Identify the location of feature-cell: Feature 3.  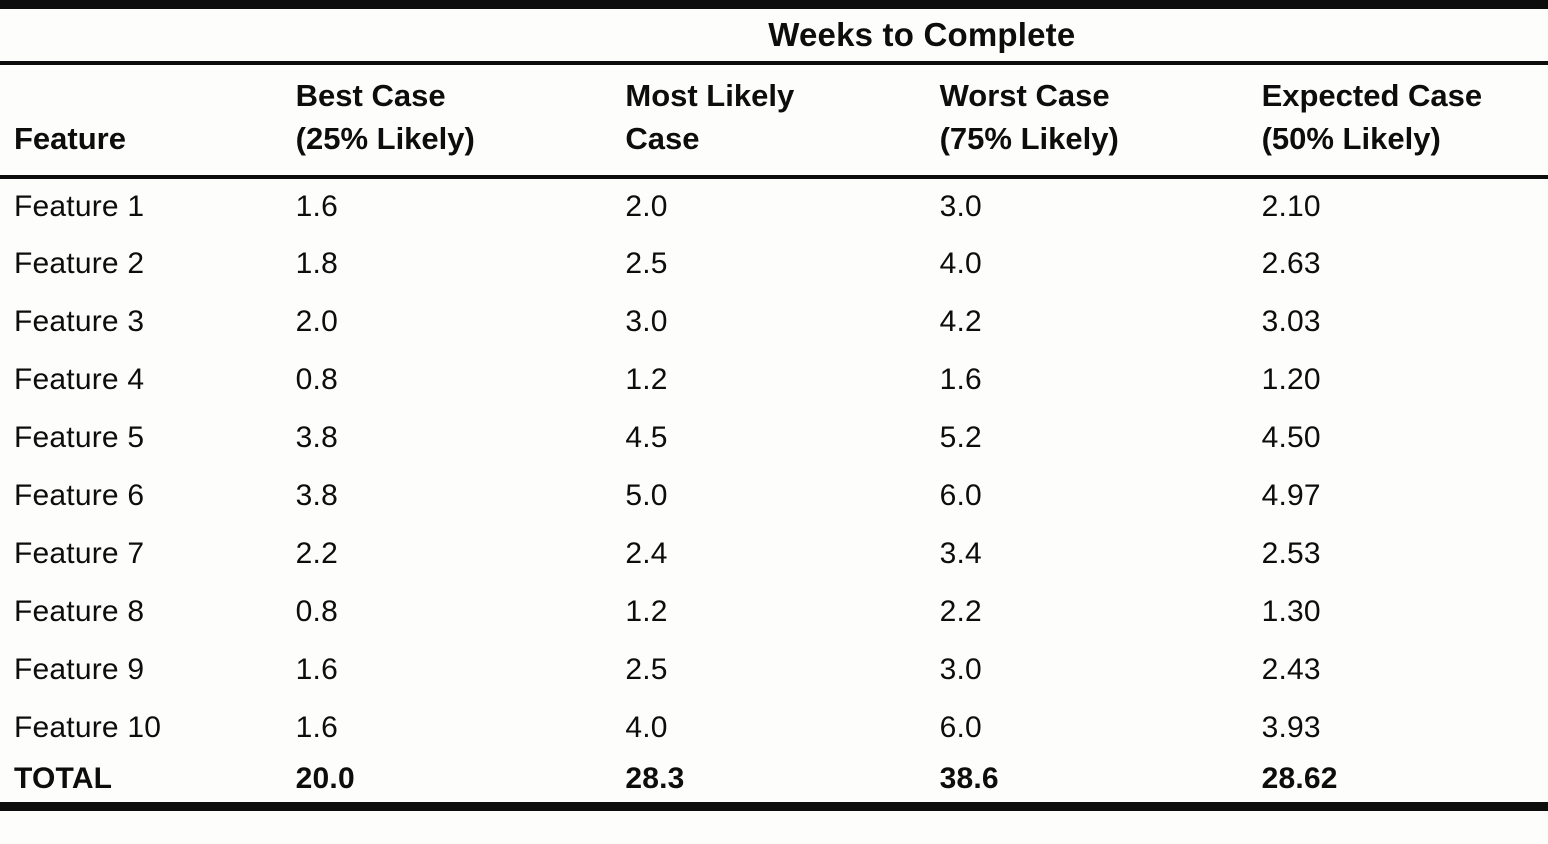
(79, 321).